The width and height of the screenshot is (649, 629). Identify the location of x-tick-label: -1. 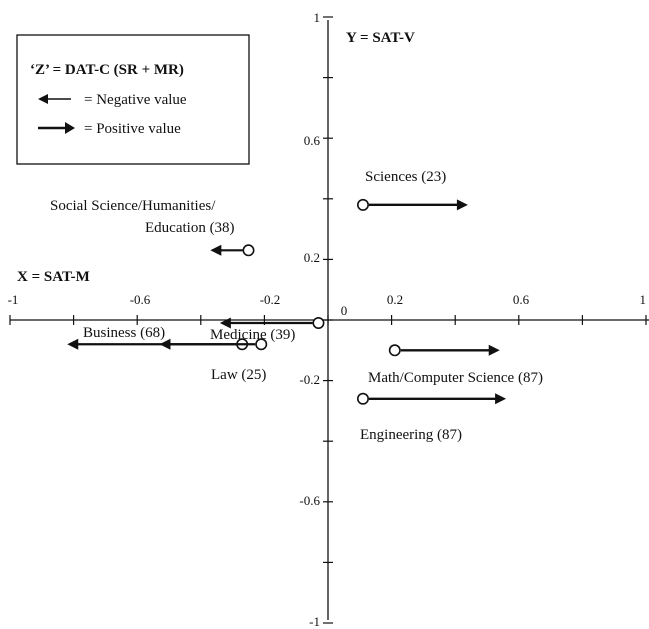
(13, 299).